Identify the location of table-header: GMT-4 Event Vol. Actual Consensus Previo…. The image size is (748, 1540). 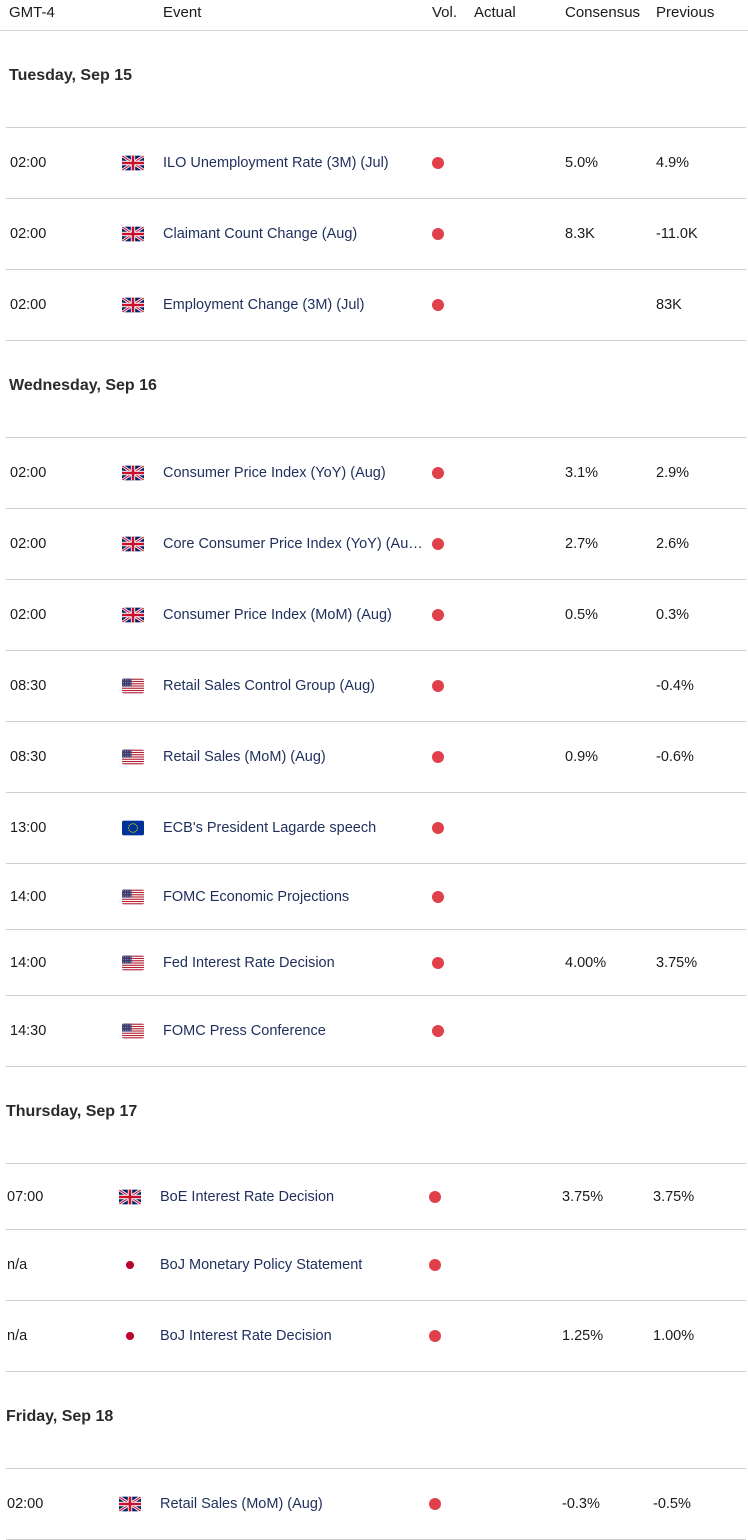
(374, 15).